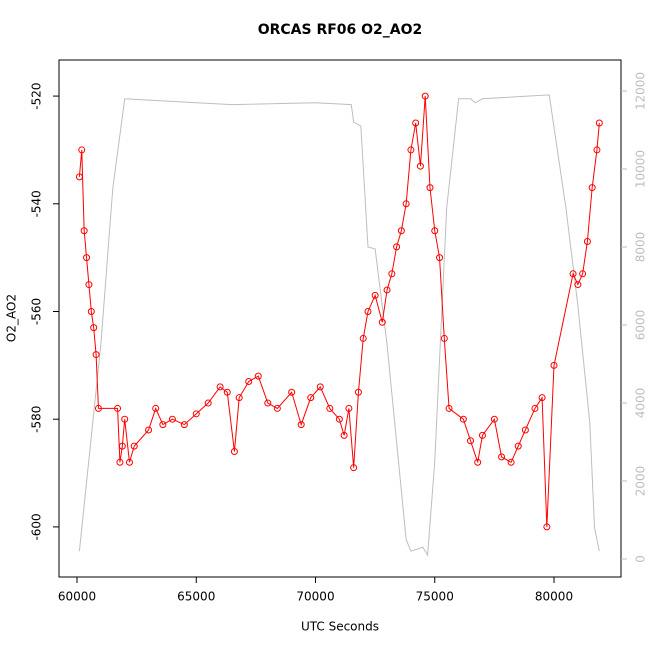 The height and width of the screenshot is (654, 650). What do you see at coordinates (196, 597) in the screenshot?
I see `x-tick-label: 65000` at bounding box center [196, 597].